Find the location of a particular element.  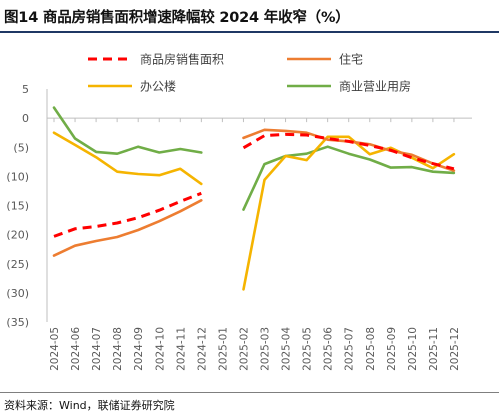

x-tick-label: 2025-09 is located at coordinates (392, 349).